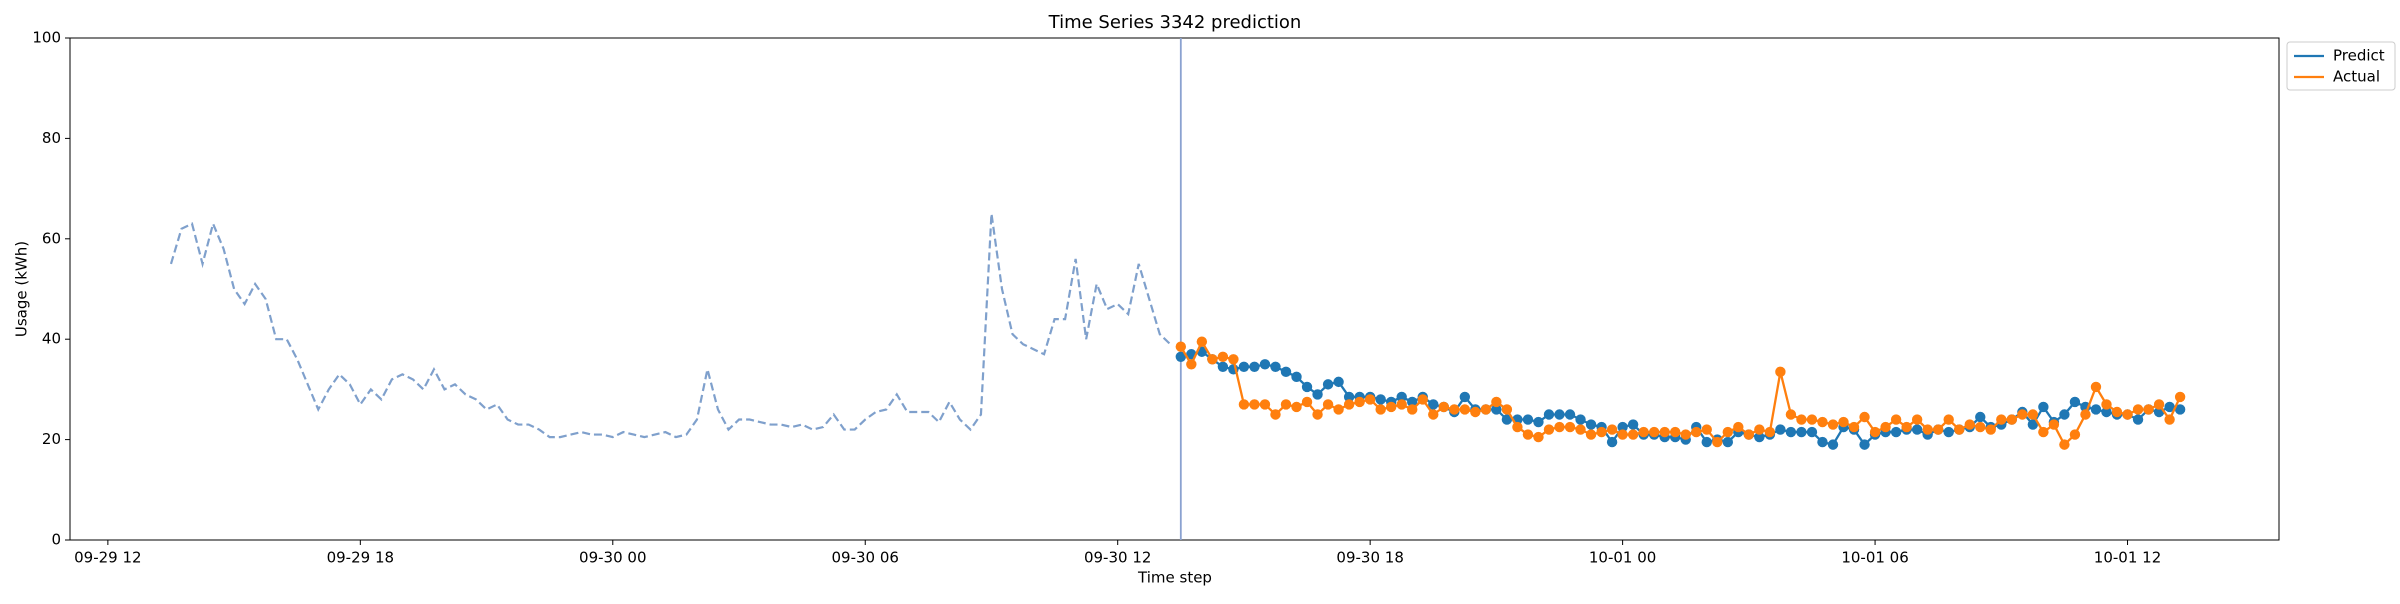 The width and height of the screenshot is (2400, 604). I want to click on chart-title: Time Series 3342 prediction, so click(1175, 22).